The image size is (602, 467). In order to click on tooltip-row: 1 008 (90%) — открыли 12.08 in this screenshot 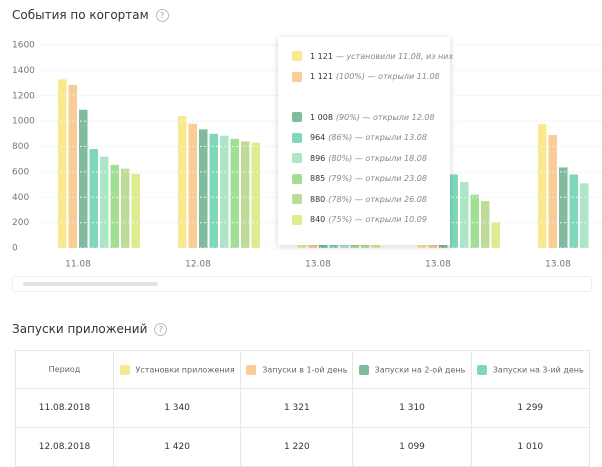, I will do `click(363, 117)`.